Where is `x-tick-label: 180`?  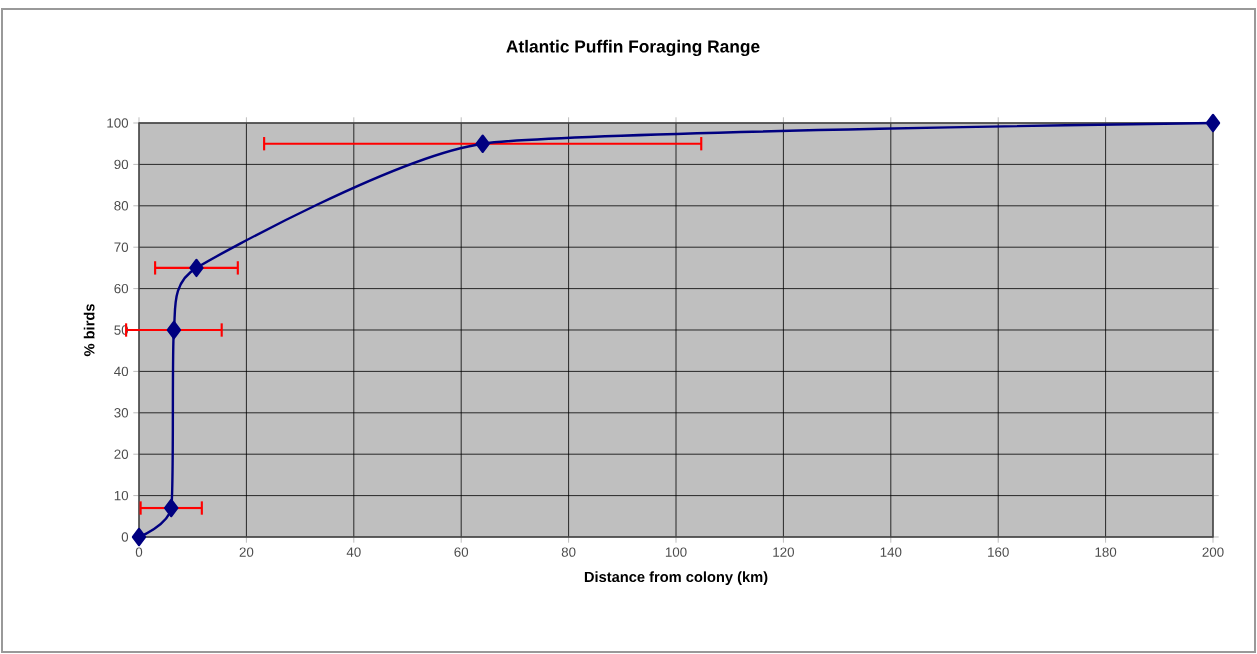
x-tick-label: 180 is located at coordinates (1106, 552).